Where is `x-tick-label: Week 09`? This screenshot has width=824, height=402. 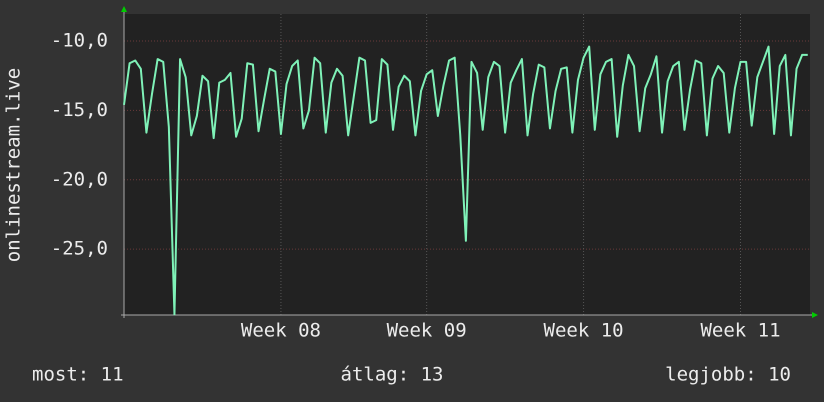 x-tick-label: Week 09 is located at coordinates (427, 331).